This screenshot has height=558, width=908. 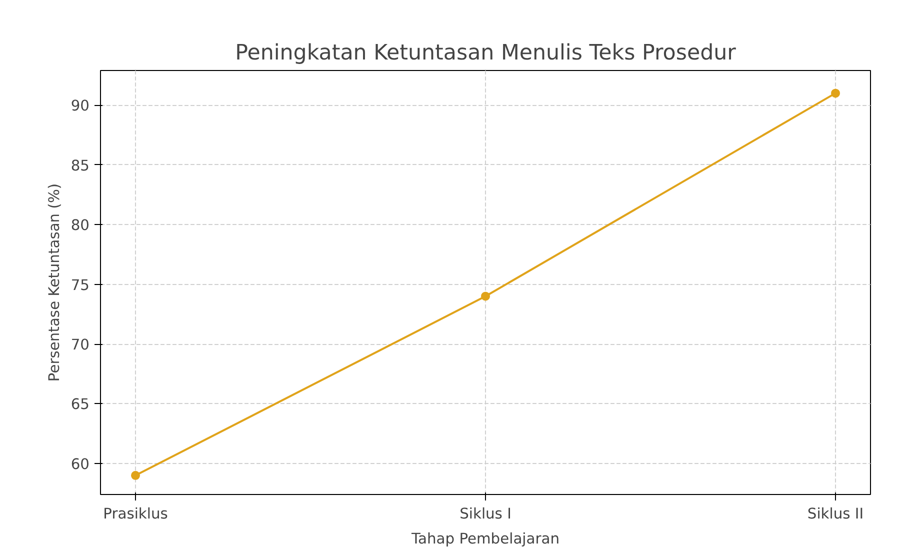 What do you see at coordinates (80, 225) in the screenshot?
I see `y-tick-label: 80` at bounding box center [80, 225].